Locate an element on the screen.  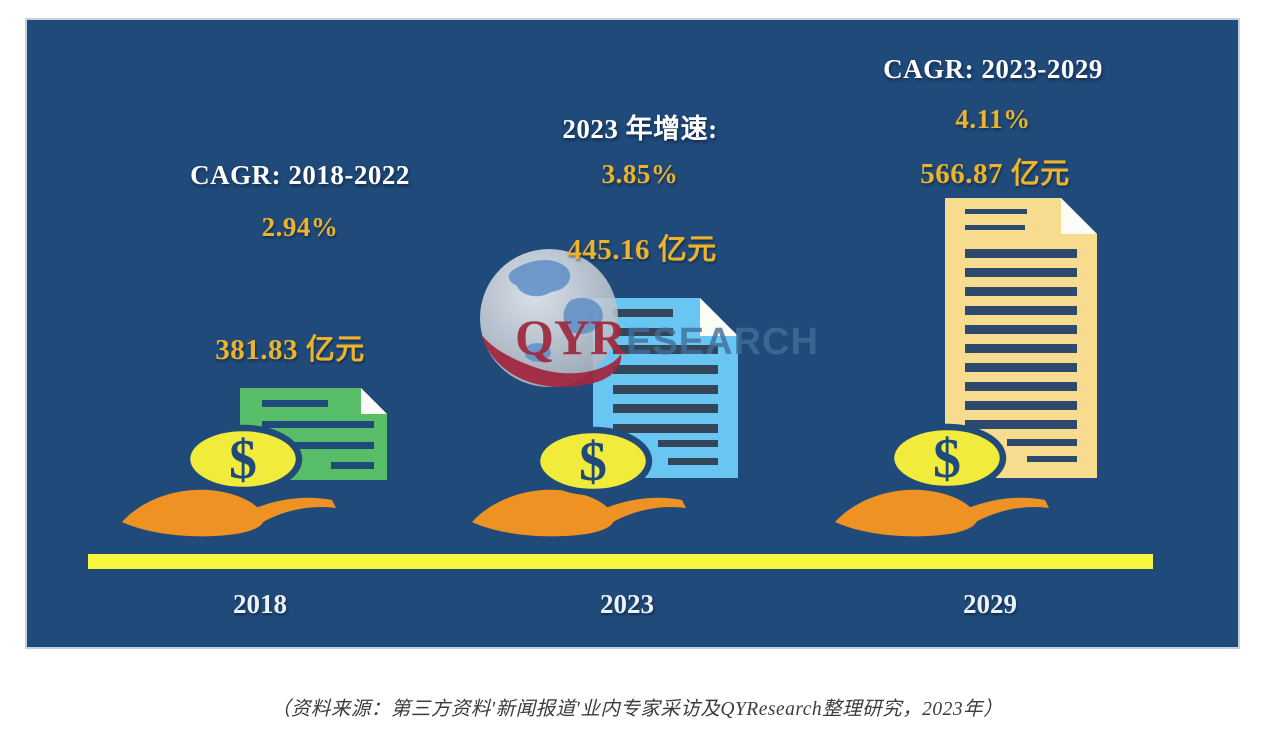
group2-growth-label: 2023 年增速: is located at coordinates (640, 129).